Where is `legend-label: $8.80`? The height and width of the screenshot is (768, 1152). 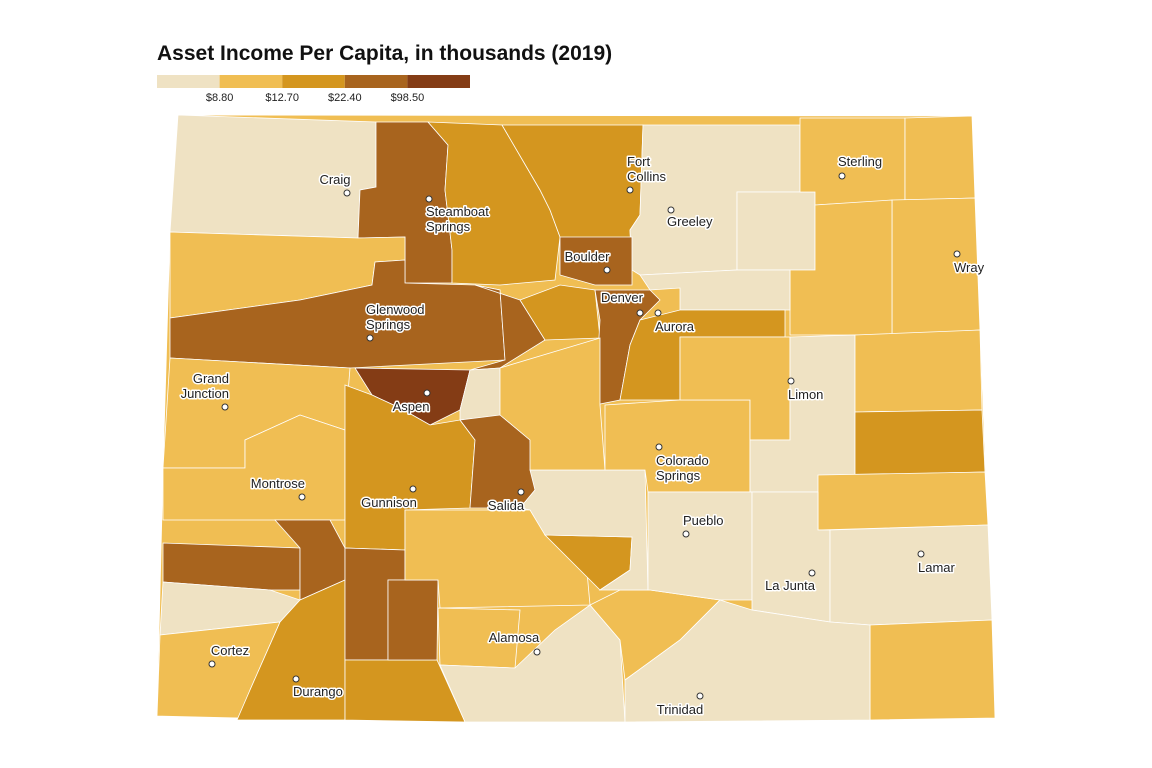 legend-label: $8.80 is located at coordinates (220, 98).